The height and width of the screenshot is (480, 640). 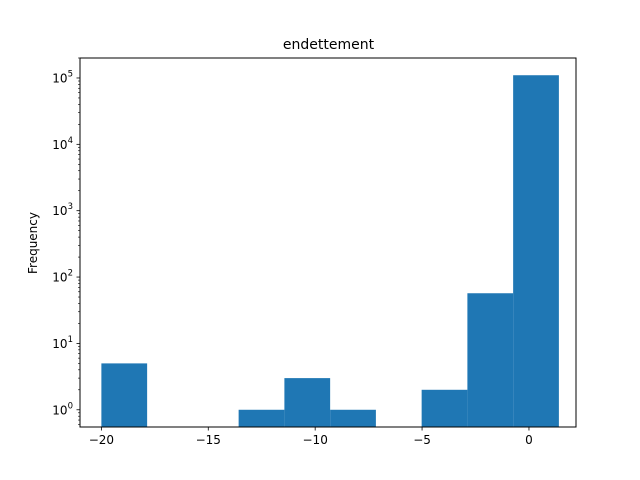 I want to click on x-axis-ticks: −20 −15 −10 −5 0, so click(x=311, y=437).